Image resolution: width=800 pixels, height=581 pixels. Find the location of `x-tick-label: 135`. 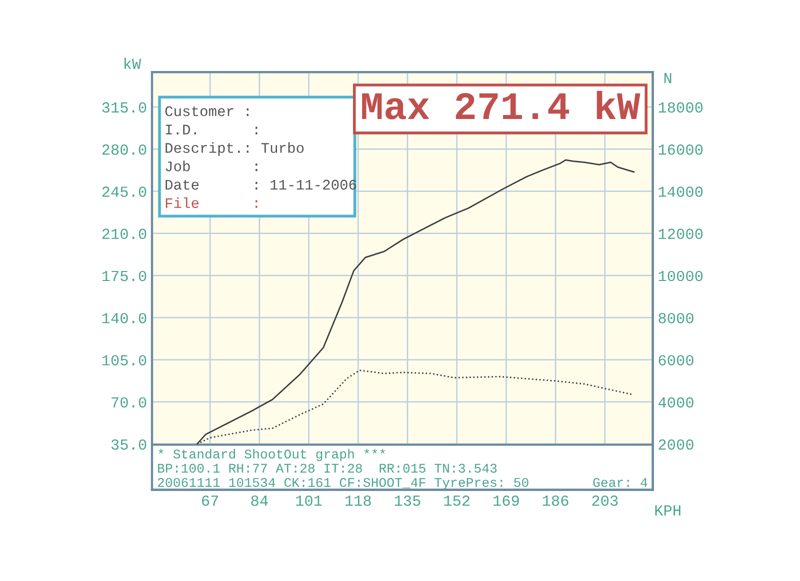

x-tick-label: 135 is located at coordinates (407, 500).